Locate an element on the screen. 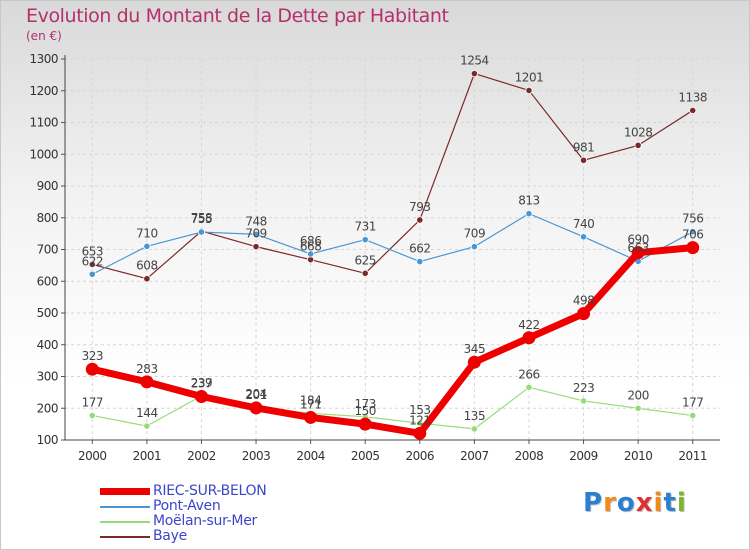 The width and height of the screenshot is (750, 550). data-label-riec-sur-belon: 237 is located at coordinates (201, 384).